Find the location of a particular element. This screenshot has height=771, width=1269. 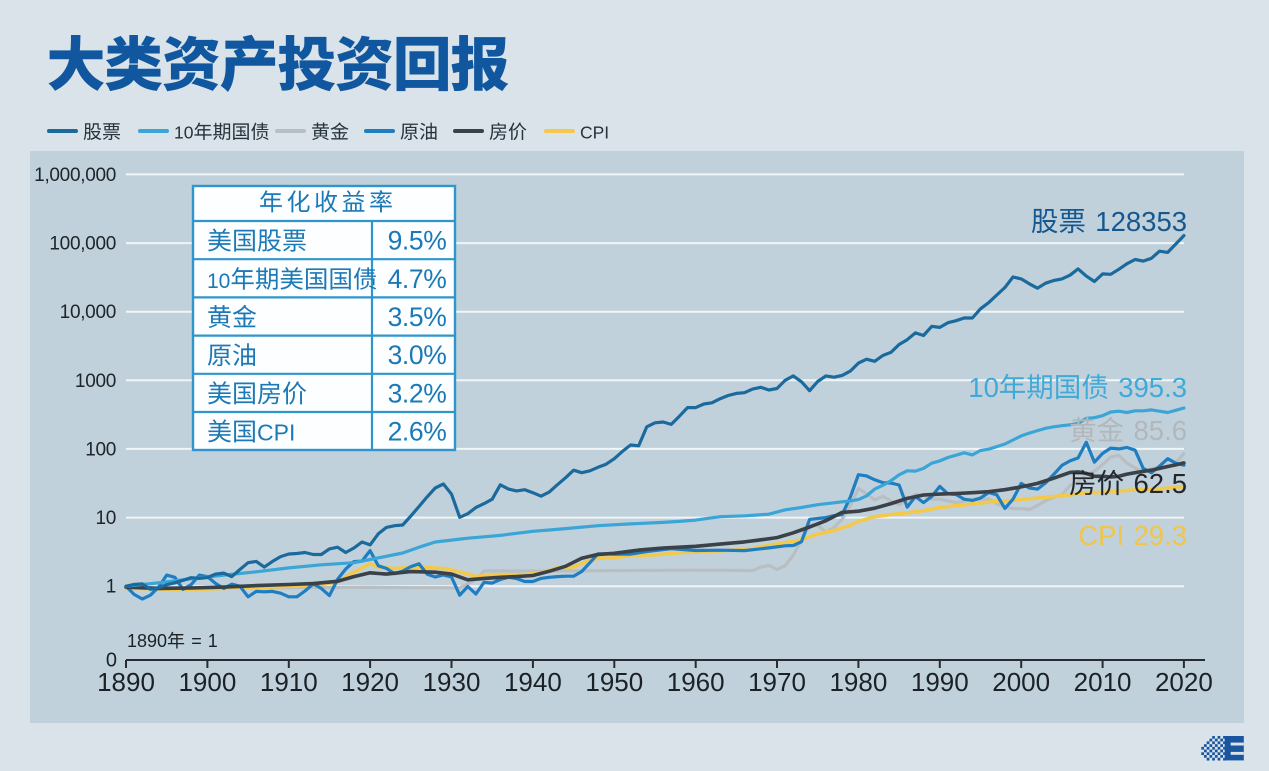

svg-text: 1000 is located at coordinates (95, 381).